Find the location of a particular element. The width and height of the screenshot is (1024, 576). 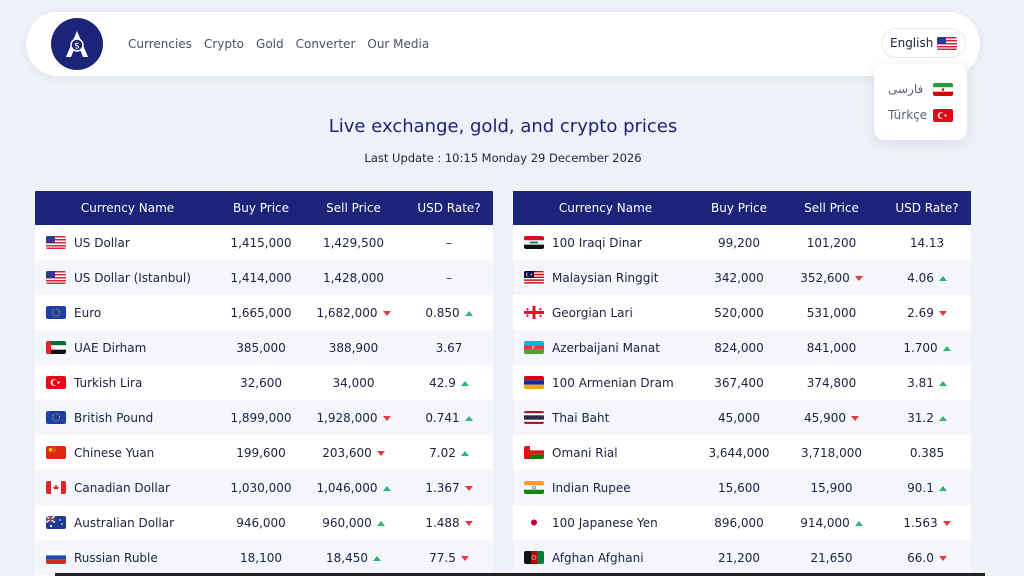

table-row: 100 Armenian Dram 367,400 374,800 3.81 is located at coordinates (742, 382).